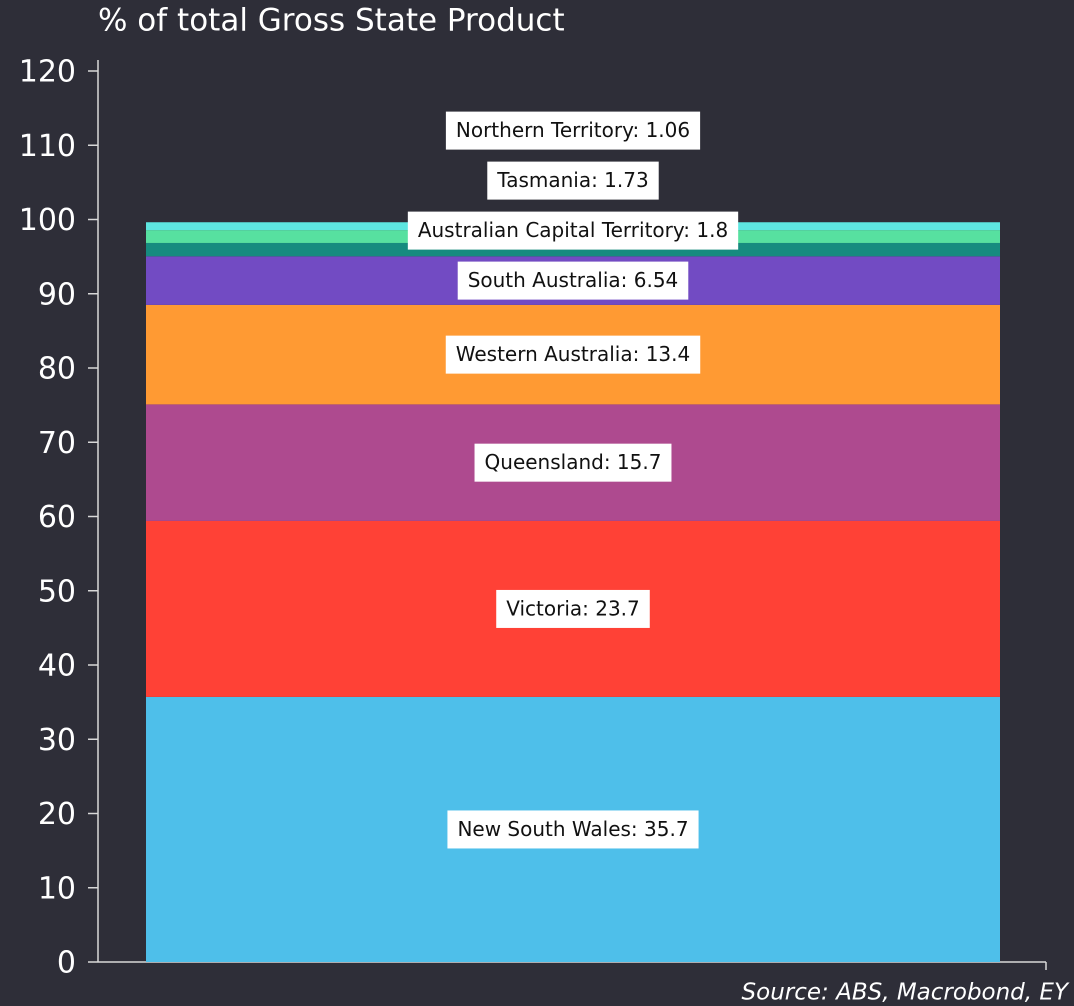 The height and width of the screenshot is (1006, 1074). I want to click on y-tick-label: 50, so click(57, 591).